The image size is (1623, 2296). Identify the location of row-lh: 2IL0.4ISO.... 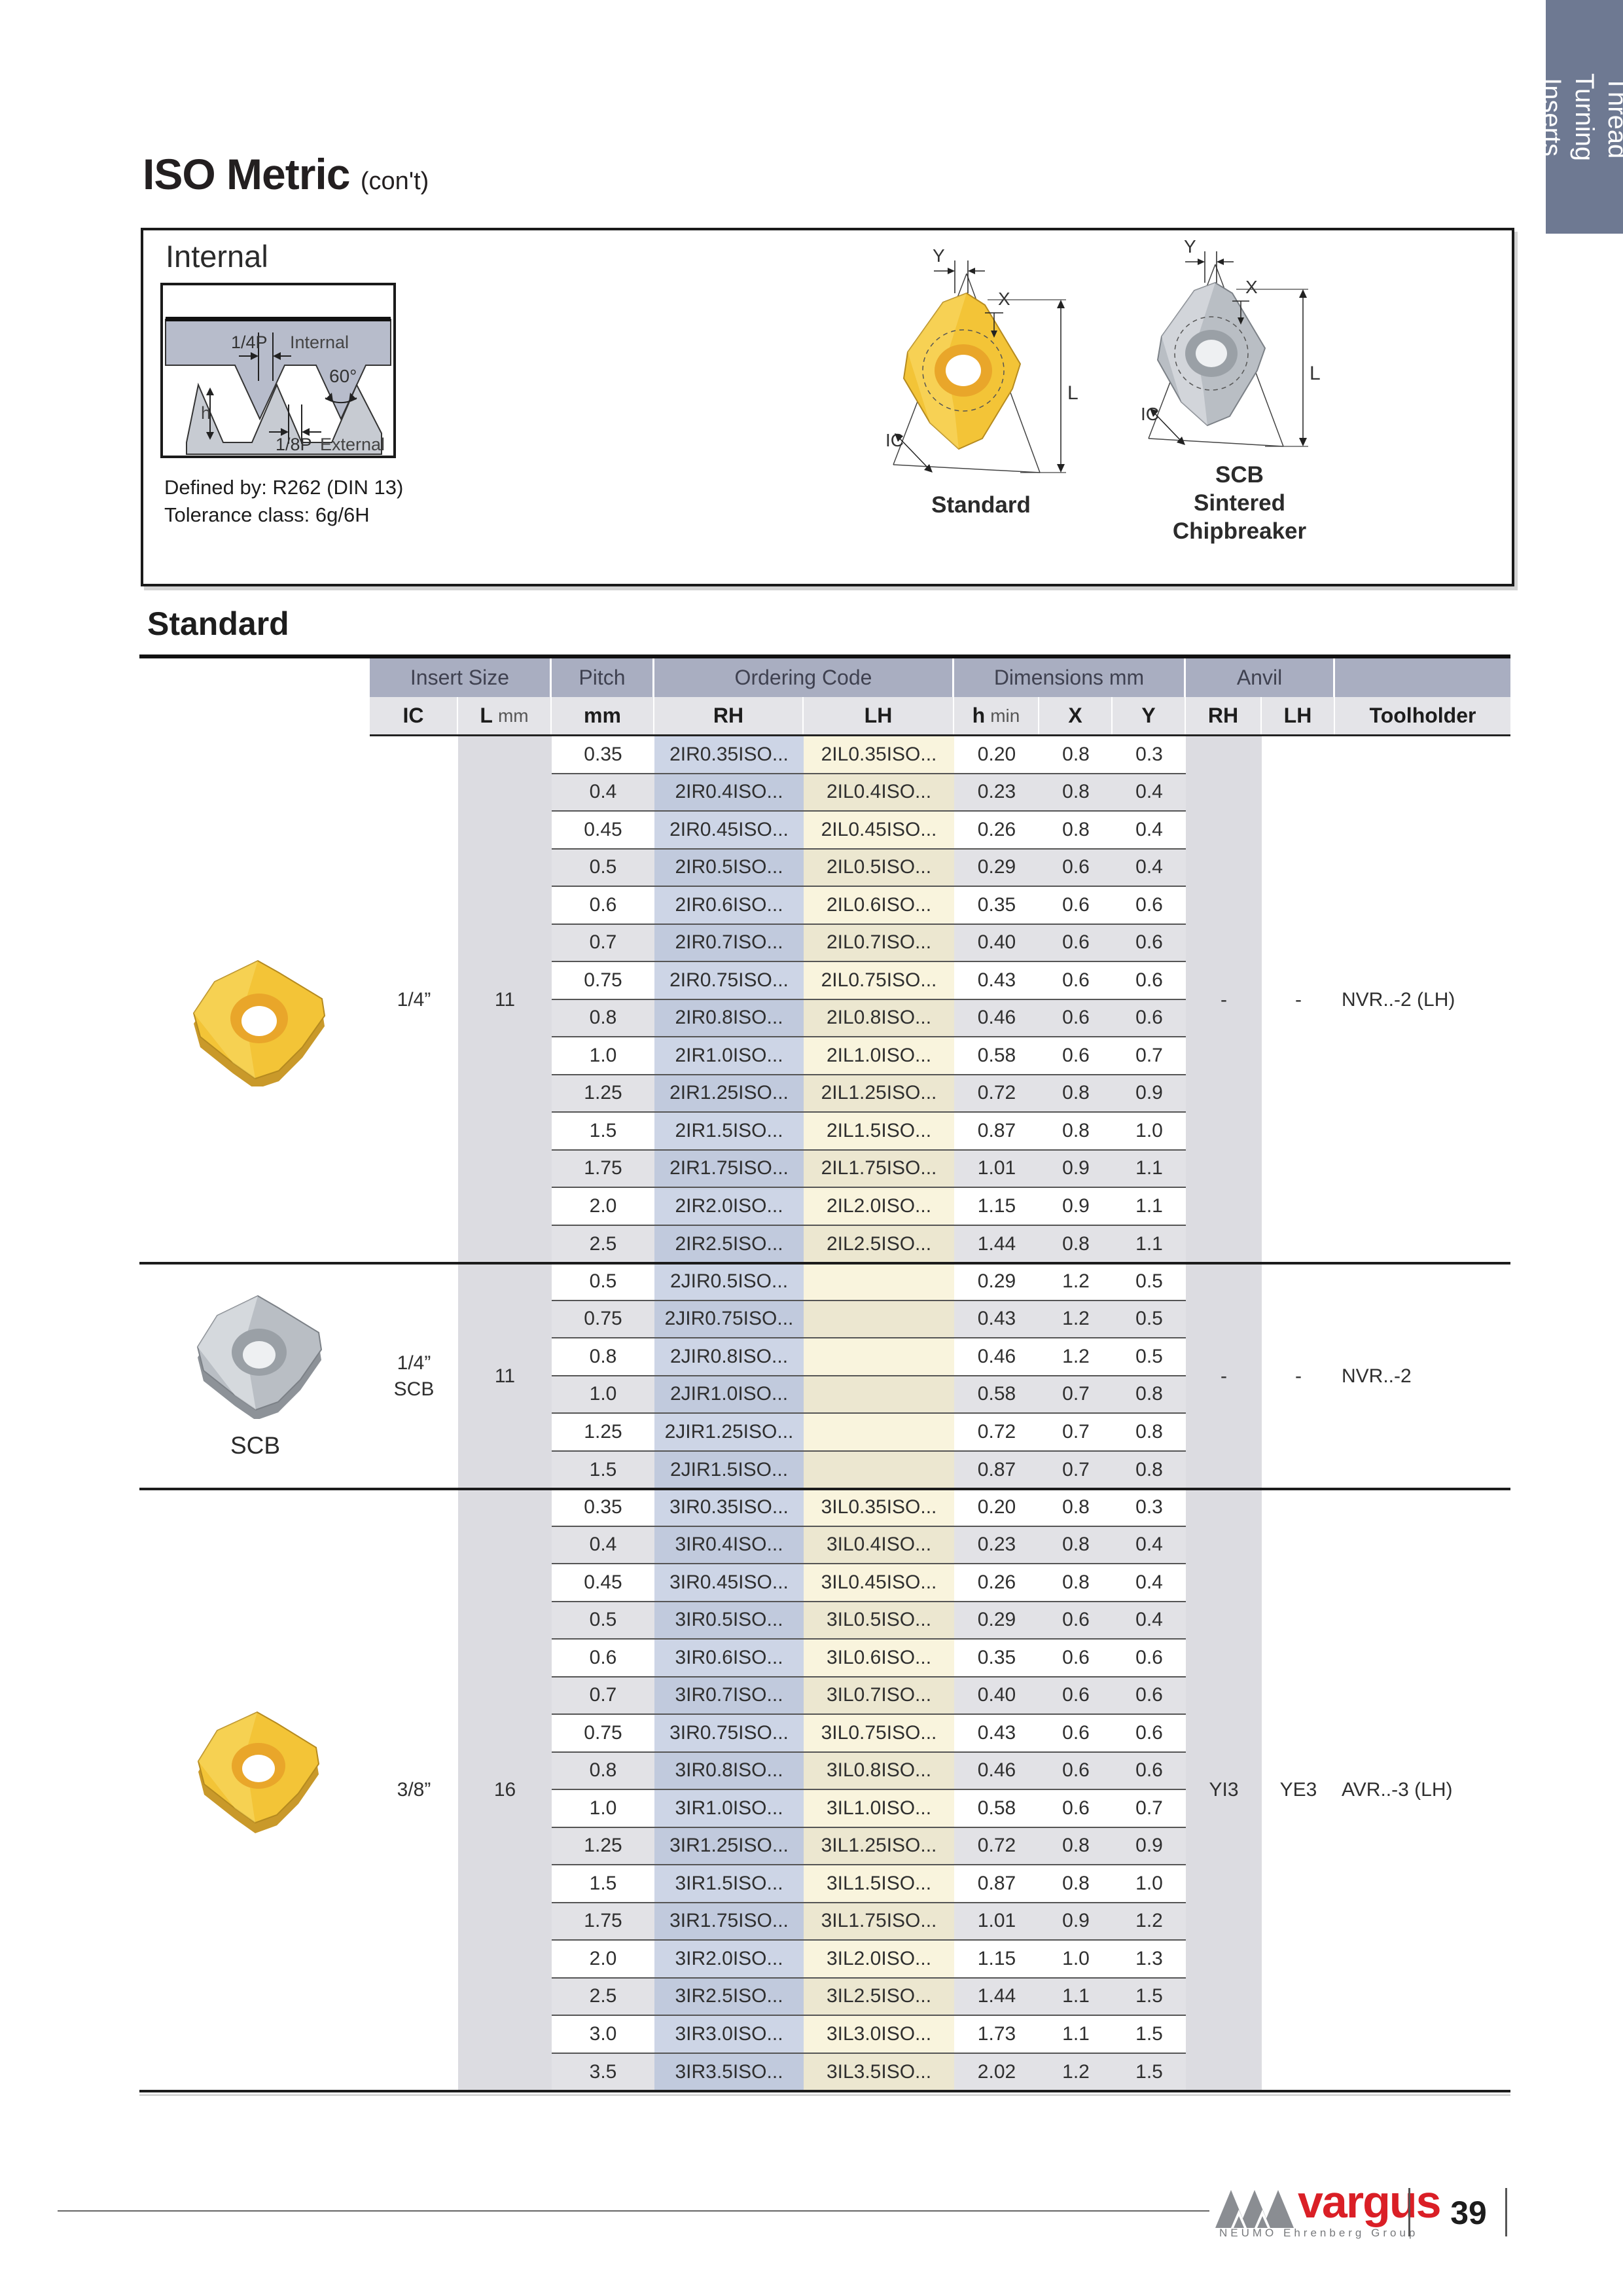
(879, 793).